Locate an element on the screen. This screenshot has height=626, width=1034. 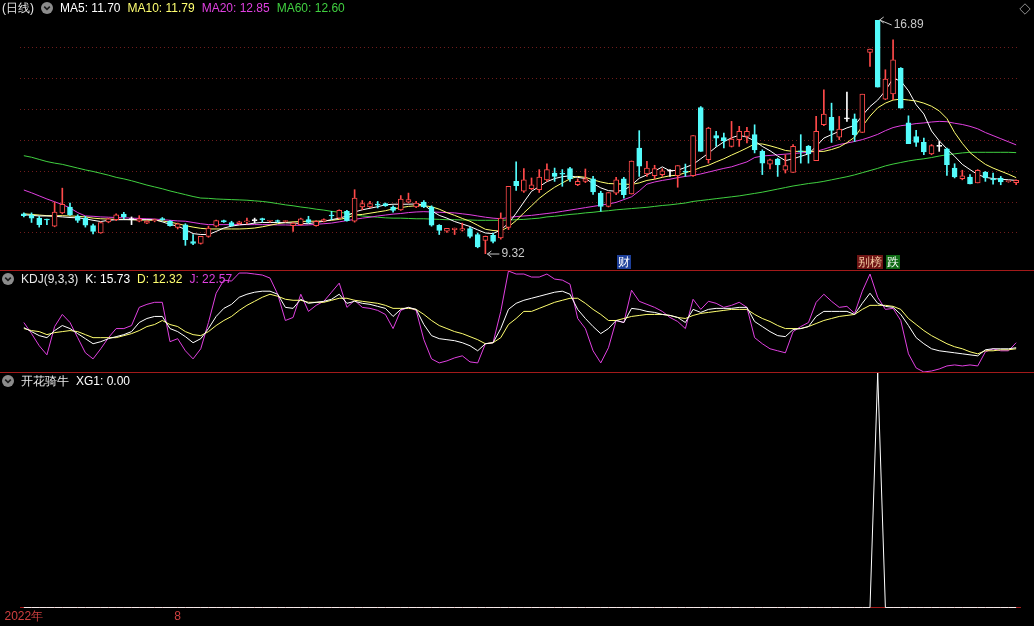
text: MA10: 11.79 is located at coordinates (161, 8).